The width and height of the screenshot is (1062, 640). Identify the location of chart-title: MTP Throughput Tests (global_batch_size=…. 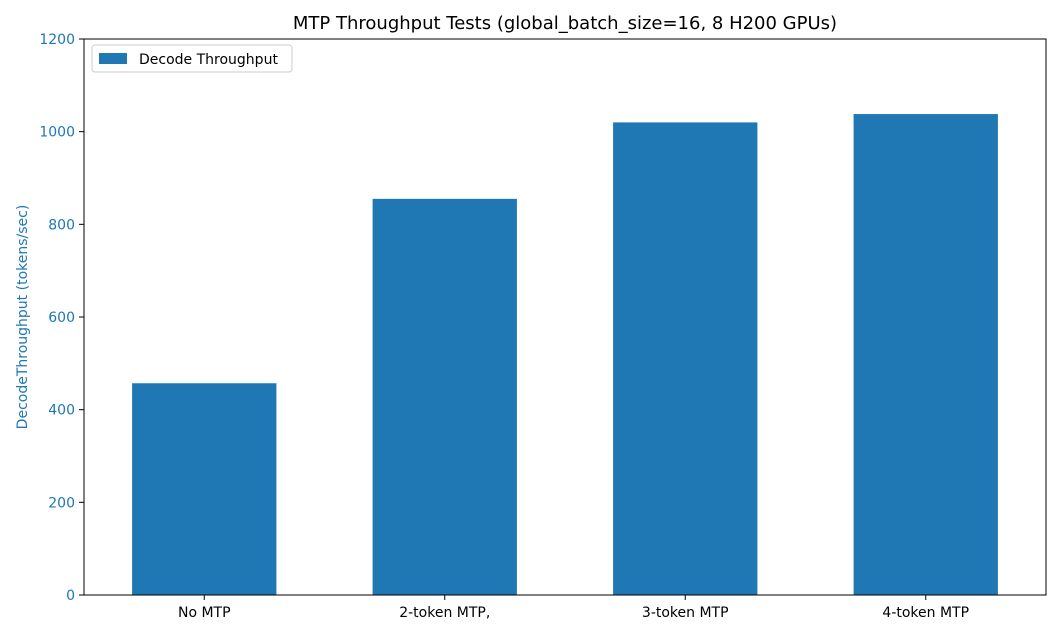
(565, 23).